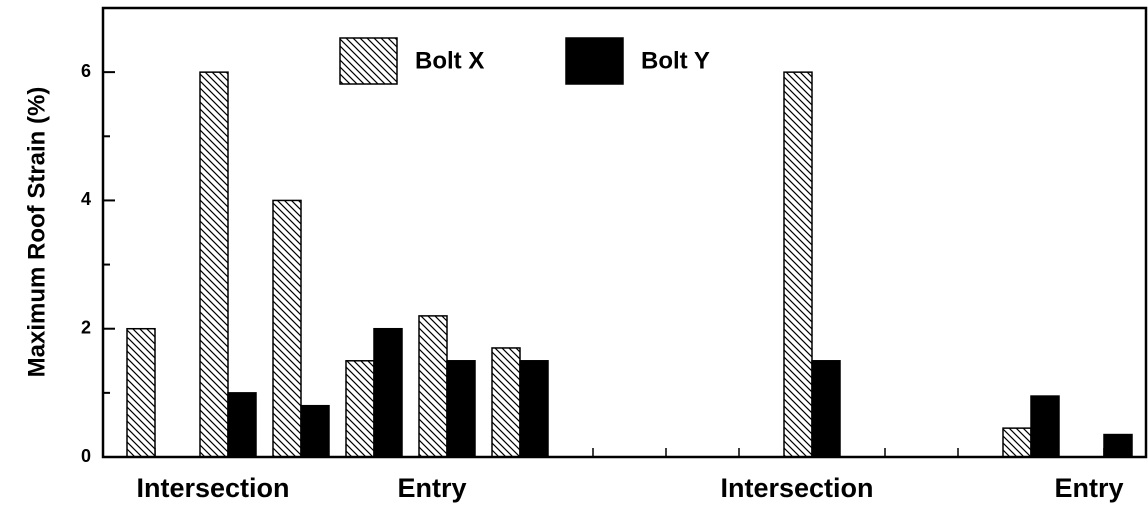 The image size is (1148, 508). I want to click on legend-label: Bolt Y, so click(675, 60).